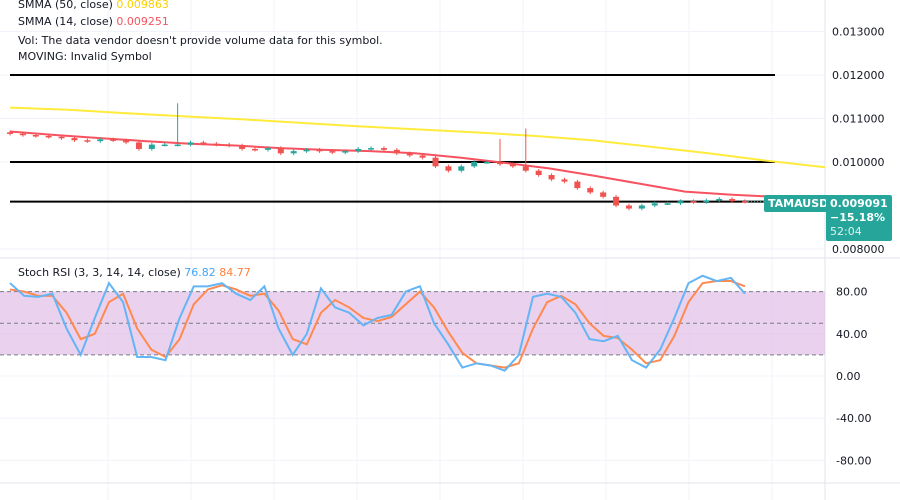 The width and height of the screenshot is (900, 500). I want to click on price-tick-label: 0.011000, so click(858, 119).